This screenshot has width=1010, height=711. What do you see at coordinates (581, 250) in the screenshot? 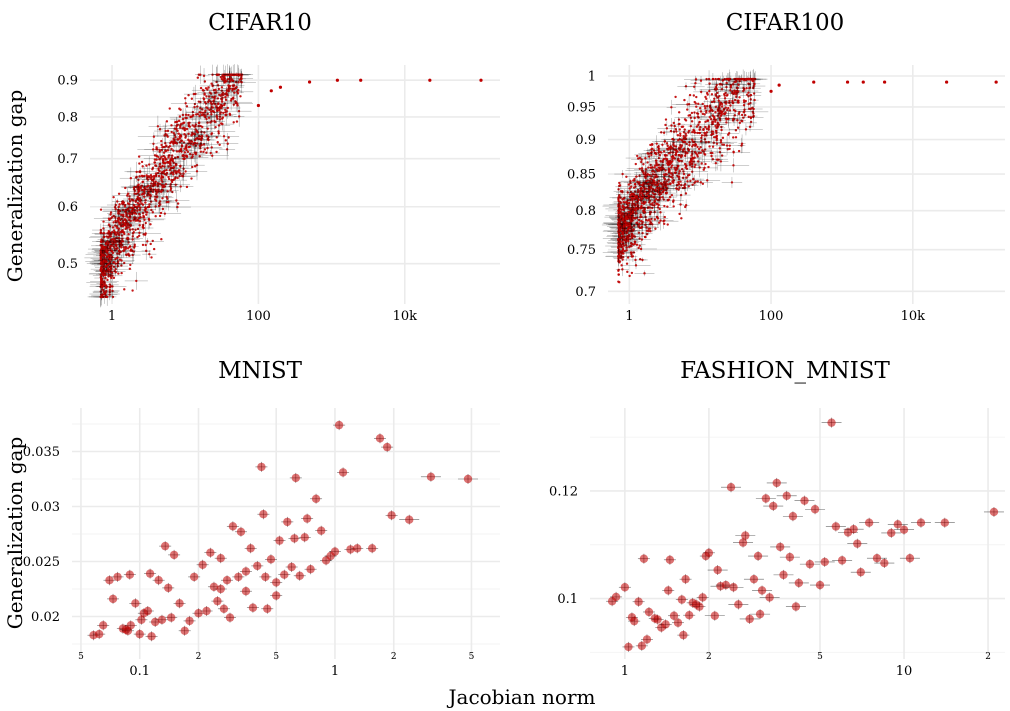
I see `y-tick-label: 0.75` at bounding box center [581, 250].